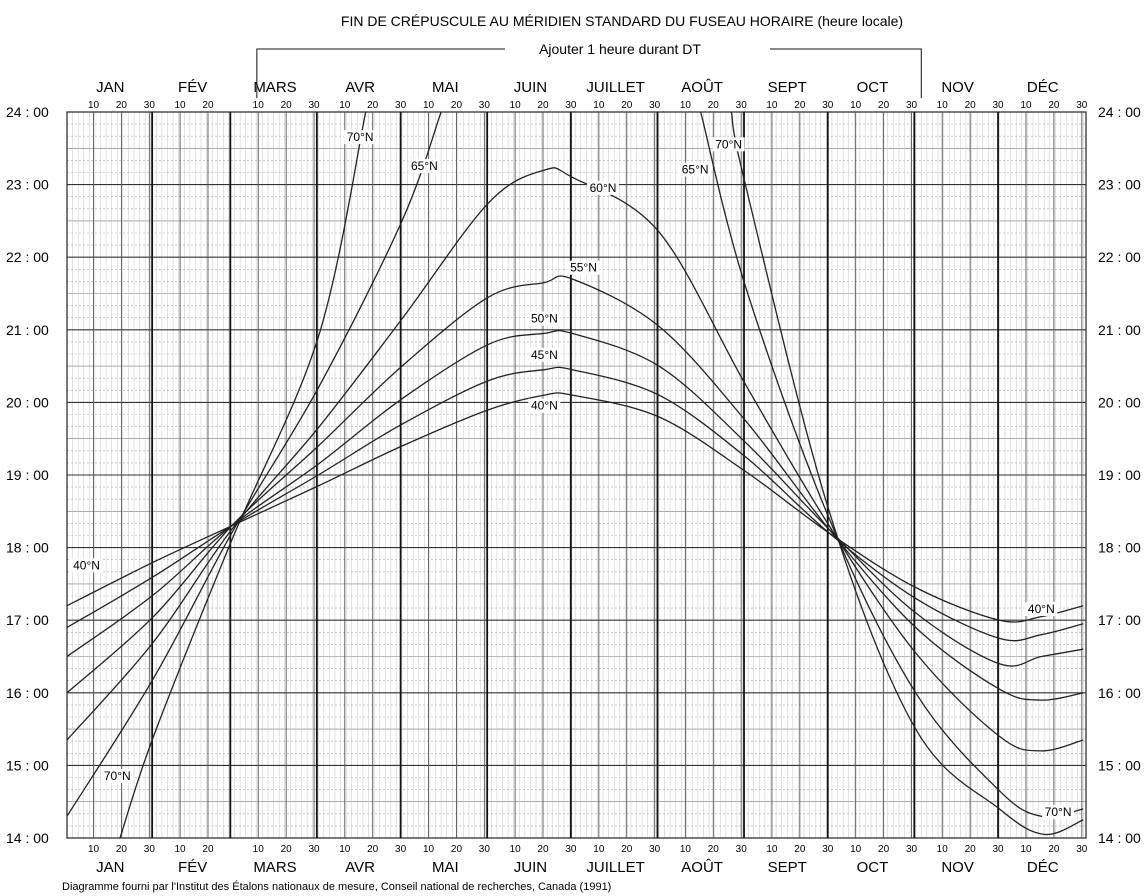 Image resolution: width=1146 pixels, height=896 pixels. Describe the element at coordinates (615, 867) in the screenshot. I see `month-label-bottom: JUILLET` at that location.